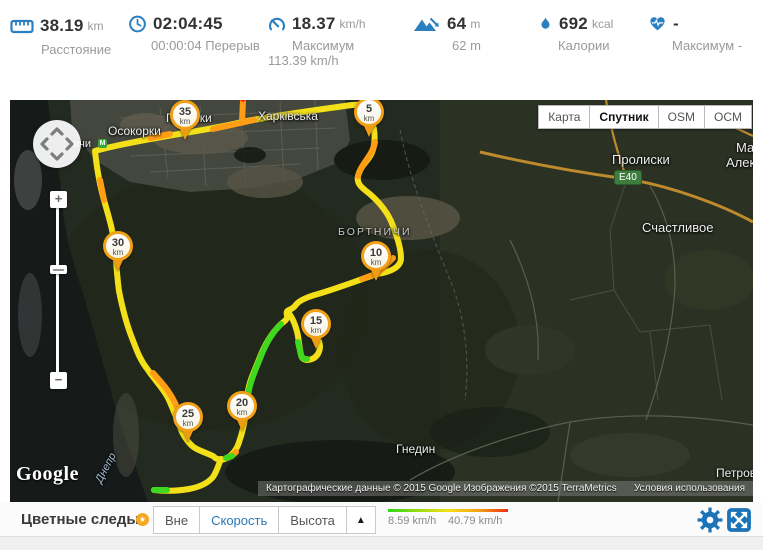 The image size is (763, 550). What do you see at coordinates (352, 24) in the screenshot?
I see `avg-speed-unit: km/h` at bounding box center [352, 24].